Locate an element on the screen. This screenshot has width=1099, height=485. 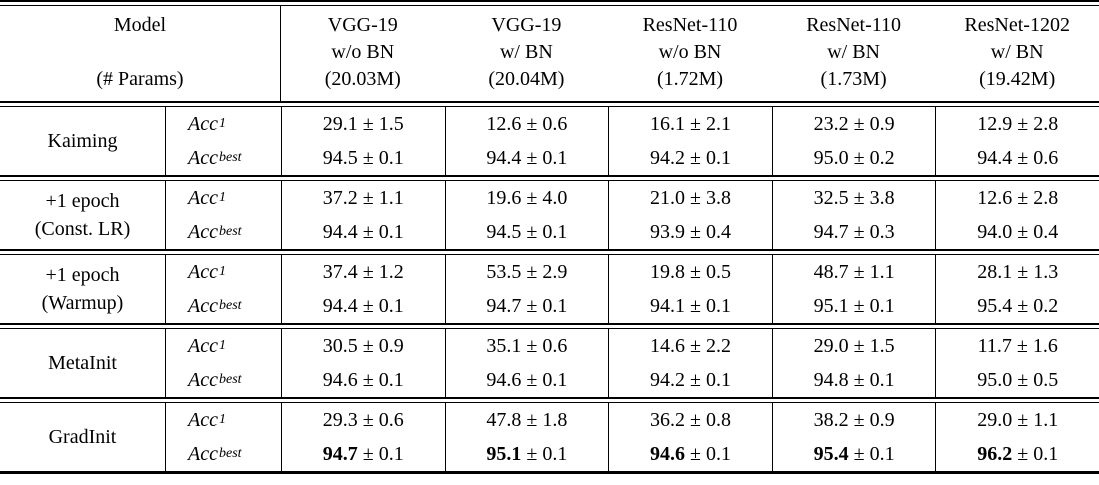
acc1-value-r3-c0: 30.5 ± 0.9 is located at coordinates (363, 346).